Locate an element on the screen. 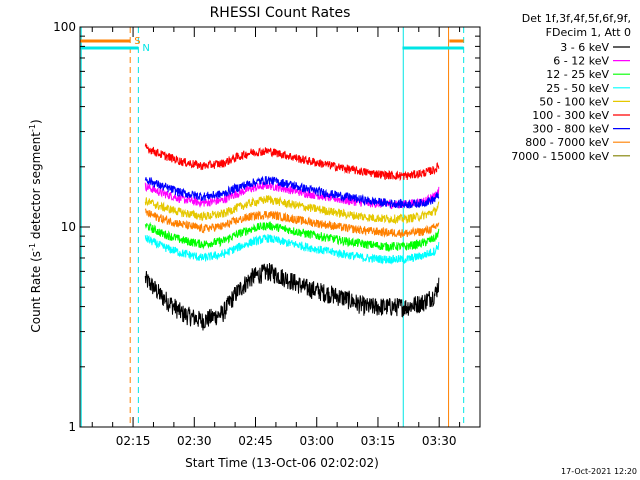  generation-timestamp: 17-Oct-2021 12:20 is located at coordinates (599, 471).